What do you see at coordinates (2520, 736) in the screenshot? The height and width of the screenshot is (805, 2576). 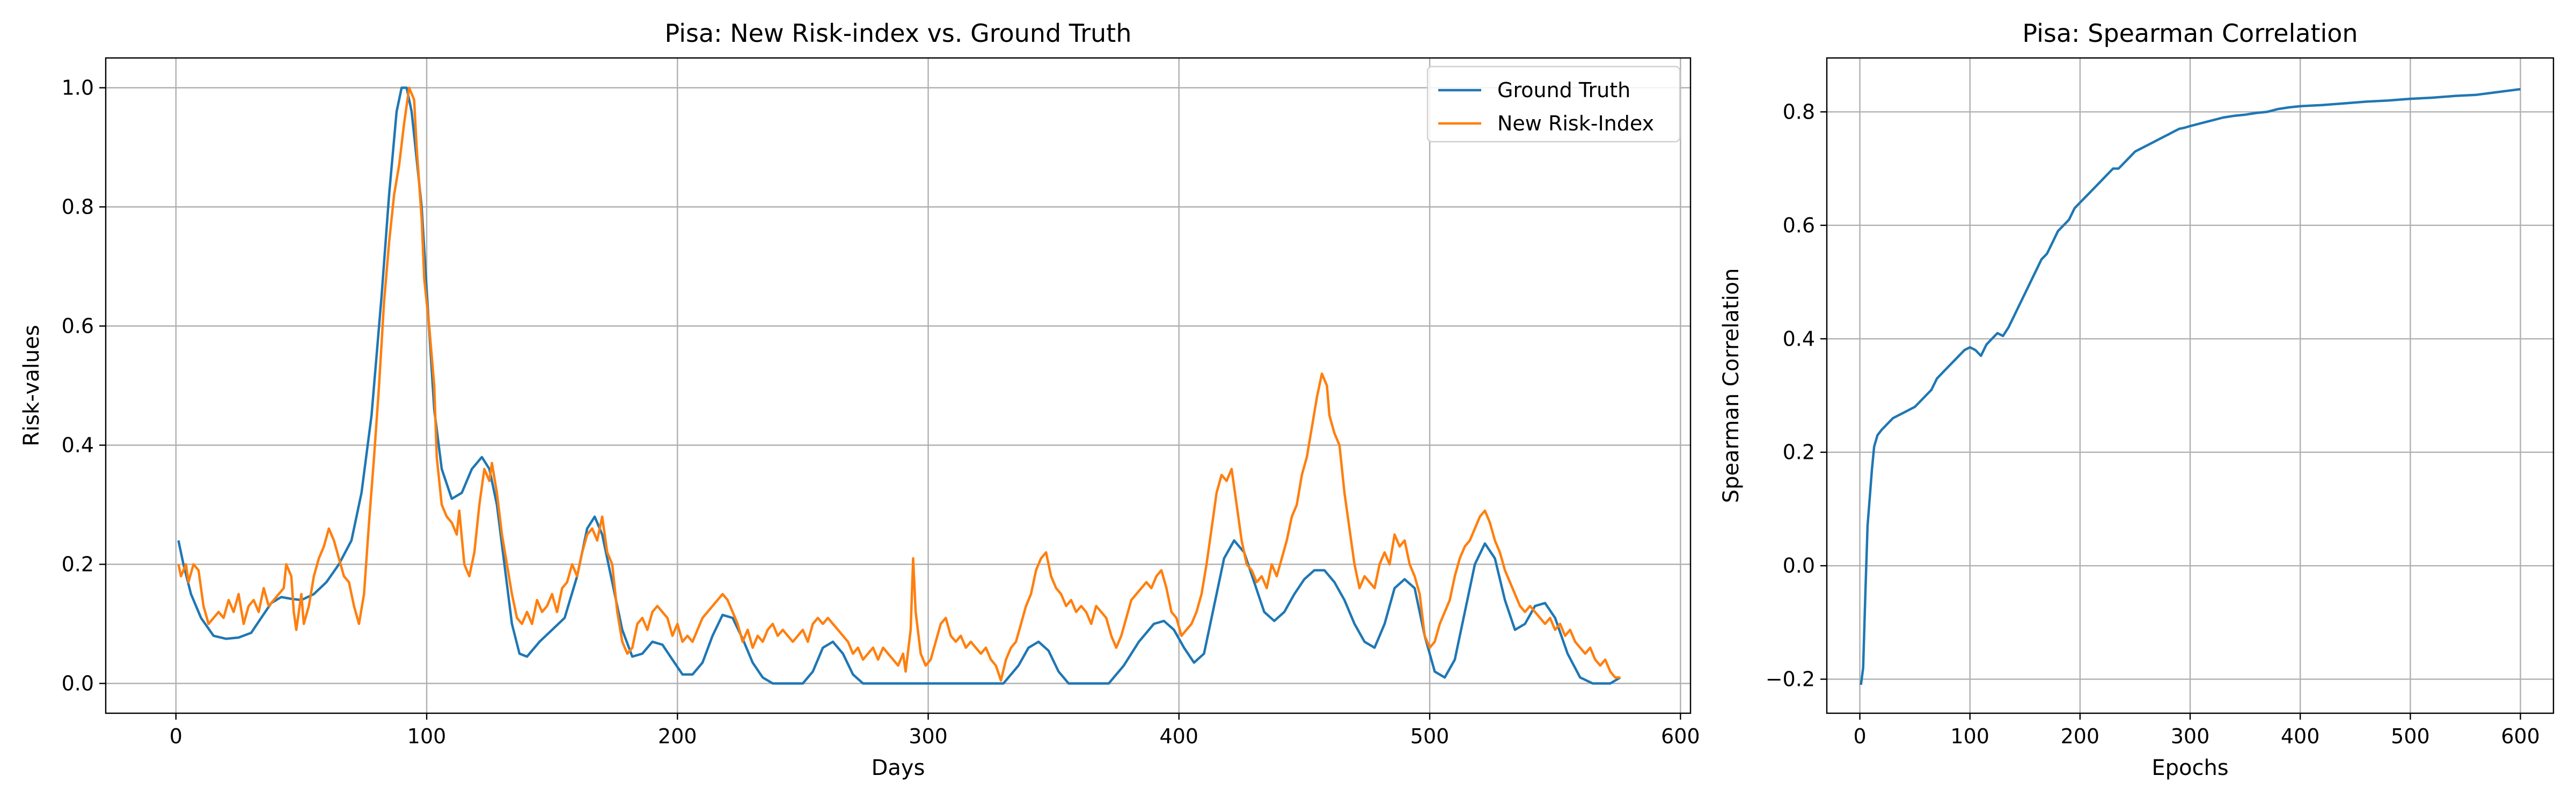 I see `spearman-xtick-label-6: 600` at bounding box center [2520, 736].